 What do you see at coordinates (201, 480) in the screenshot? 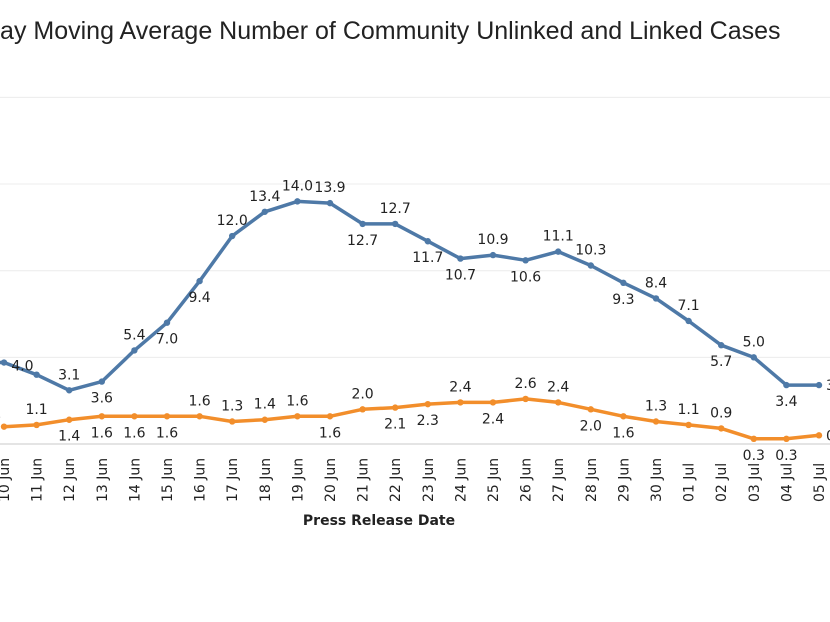
I see `x-tick-label: 16 Jun` at bounding box center [201, 480].